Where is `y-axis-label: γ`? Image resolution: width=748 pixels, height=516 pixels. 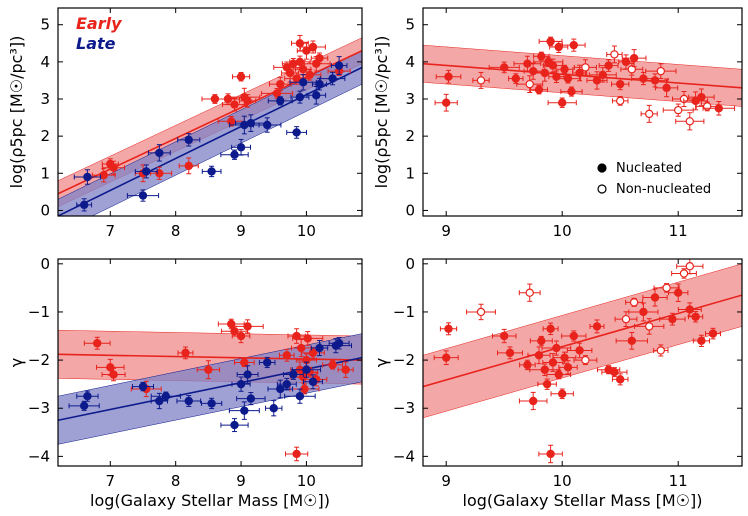
y-axis-label: γ is located at coordinates (16, 362).